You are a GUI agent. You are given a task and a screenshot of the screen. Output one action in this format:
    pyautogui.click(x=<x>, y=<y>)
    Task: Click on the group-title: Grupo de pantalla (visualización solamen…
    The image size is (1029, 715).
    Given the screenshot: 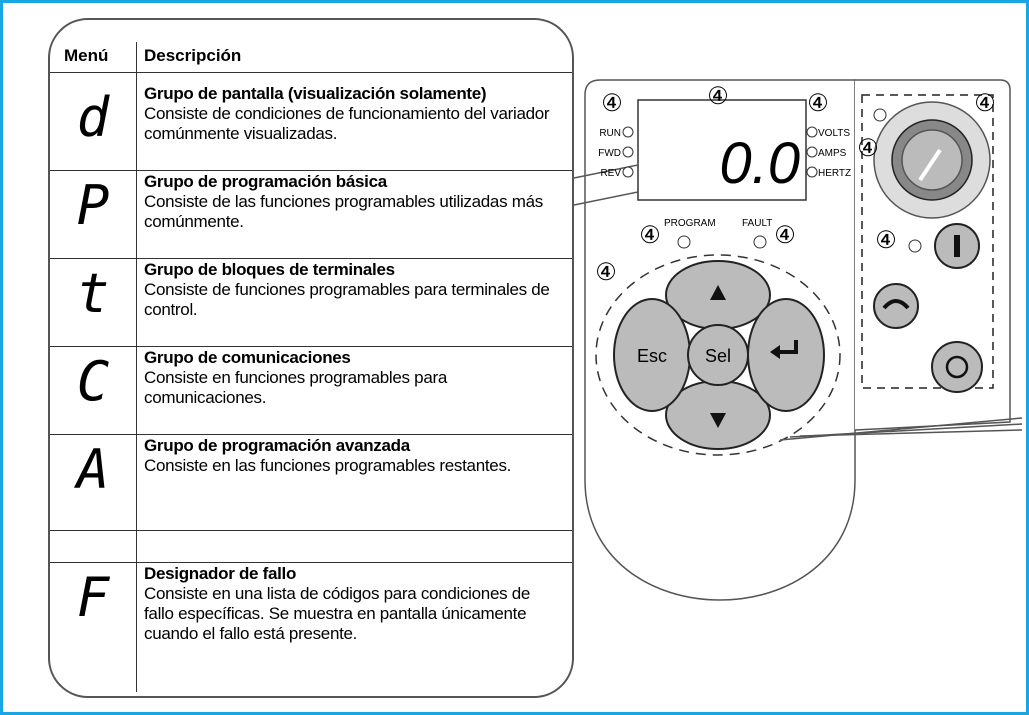 What is the action you would take?
    pyautogui.click(x=315, y=93)
    